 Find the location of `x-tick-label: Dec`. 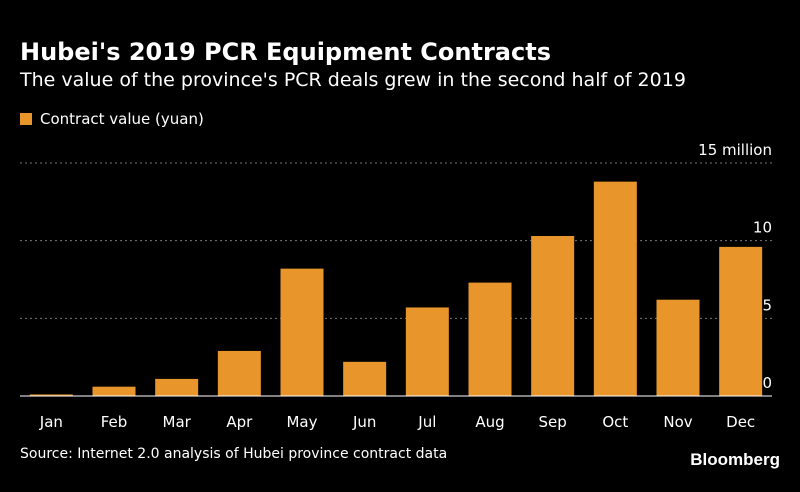

x-tick-label: Dec is located at coordinates (740, 422).